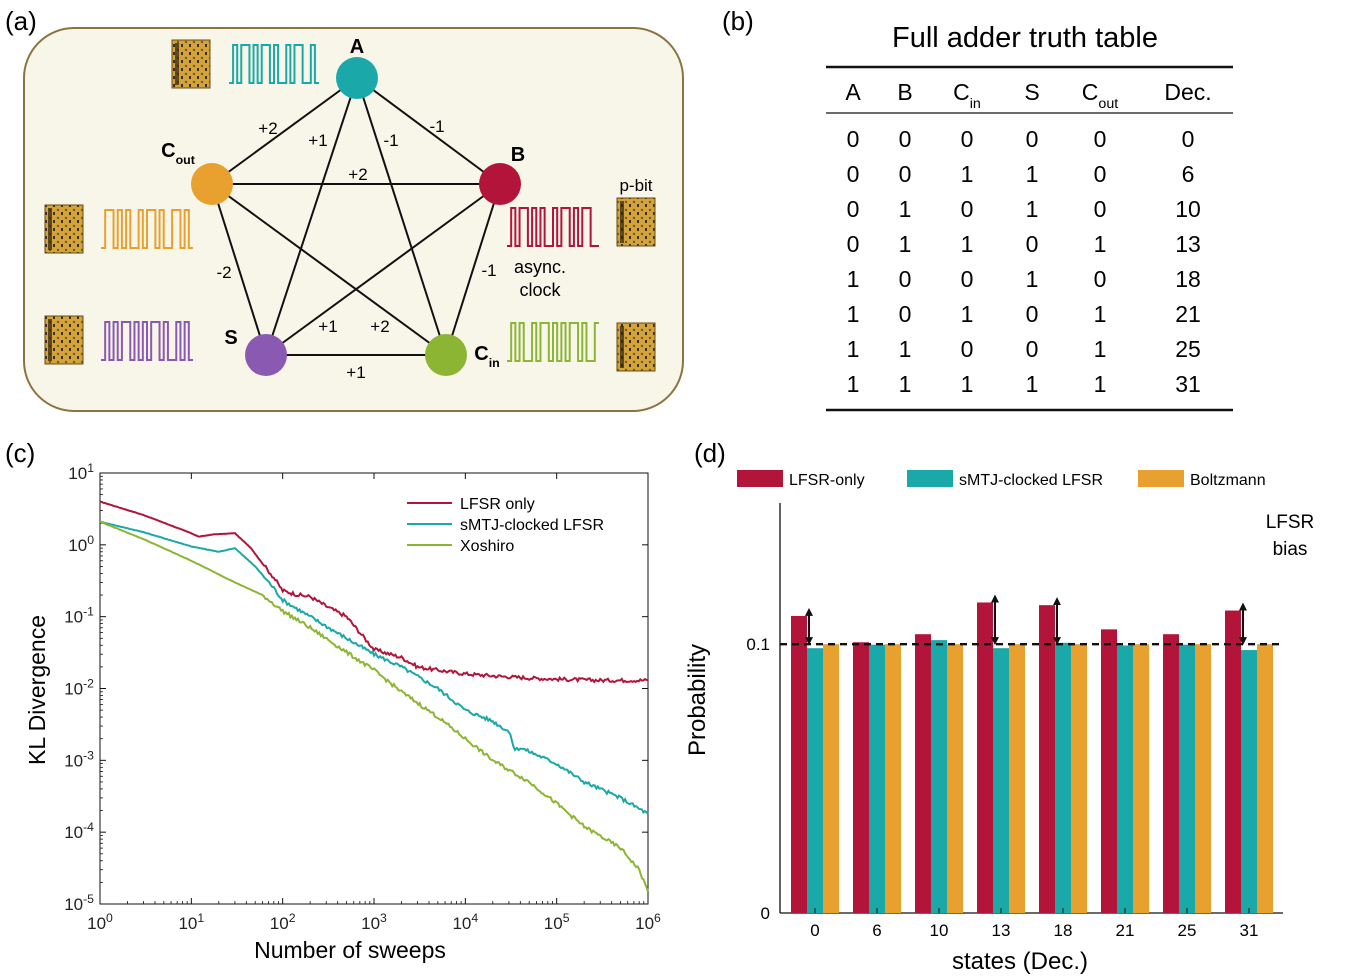  Describe the element at coordinates (64, 340) in the screenshot. I see `chip-S` at that location.